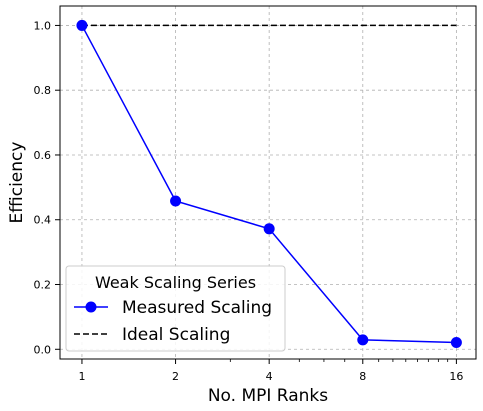 The height and width of the screenshot is (411, 483). I want to click on y-tick-label: 0.0, so click(43, 349).